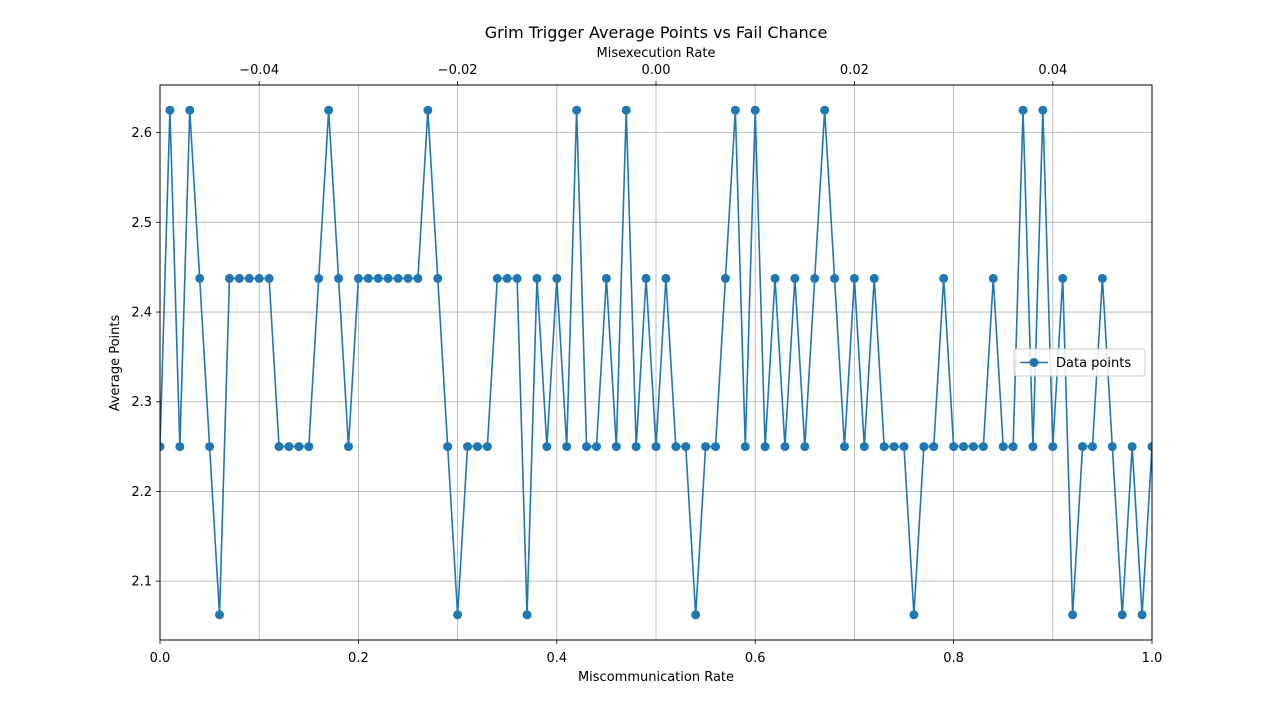  What do you see at coordinates (953, 658) in the screenshot?
I see `x-tick-label: 0.8` at bounding box center [953, 658].